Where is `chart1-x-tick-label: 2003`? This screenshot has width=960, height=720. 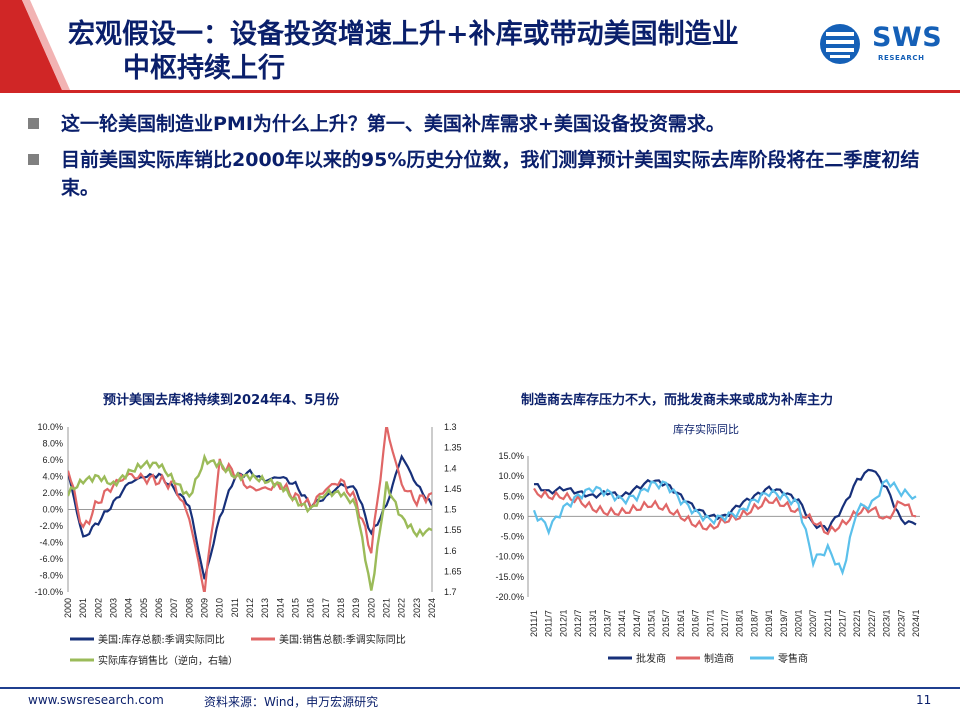 chart1-x-tick-label: 2003 is located at coordinates (114, 608).